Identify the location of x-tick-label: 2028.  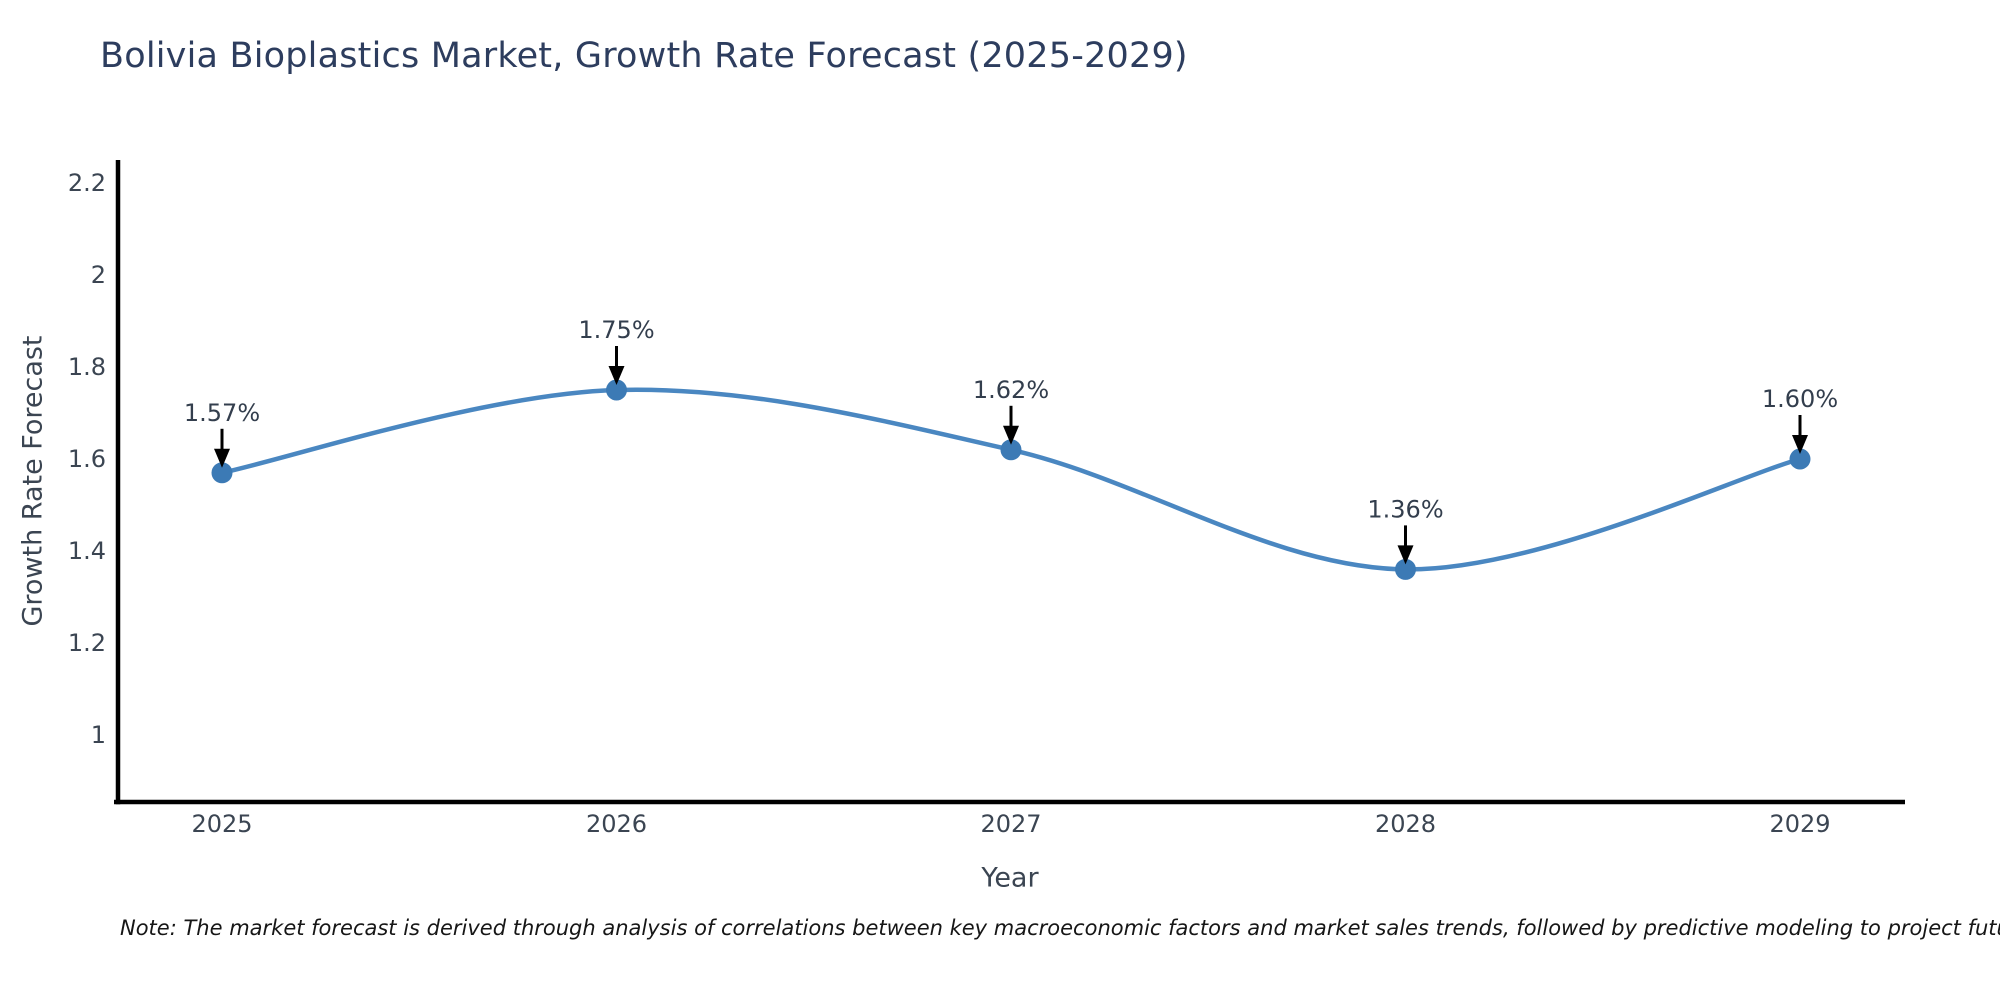
(1405, 824).